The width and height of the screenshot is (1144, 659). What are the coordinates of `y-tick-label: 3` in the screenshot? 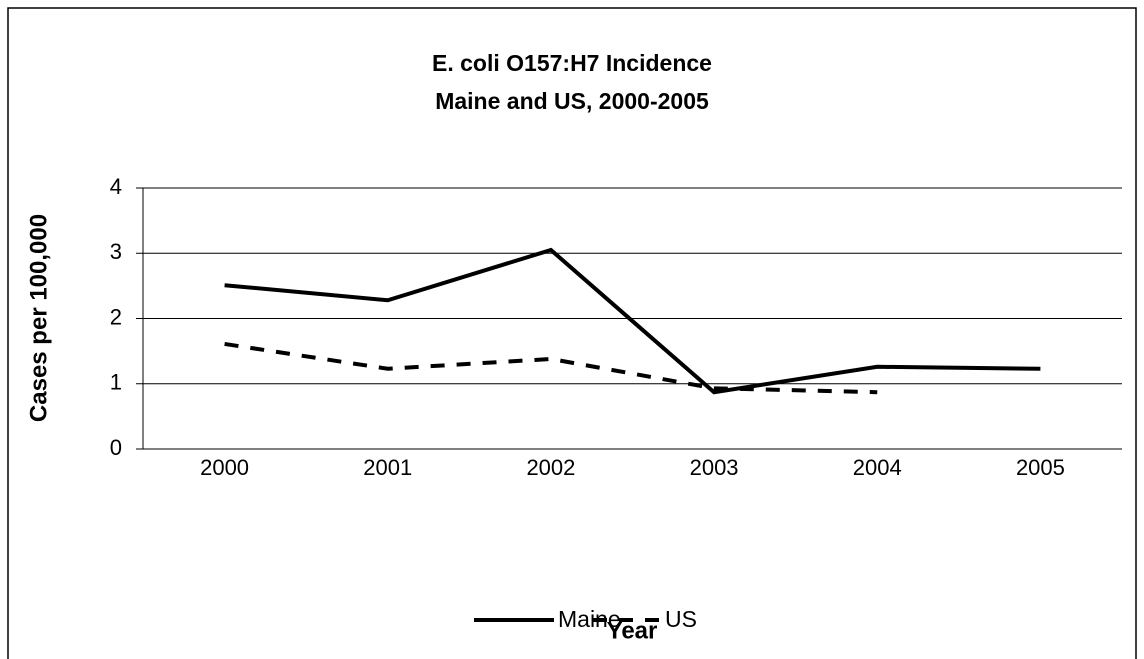 It's located at (116, 251).